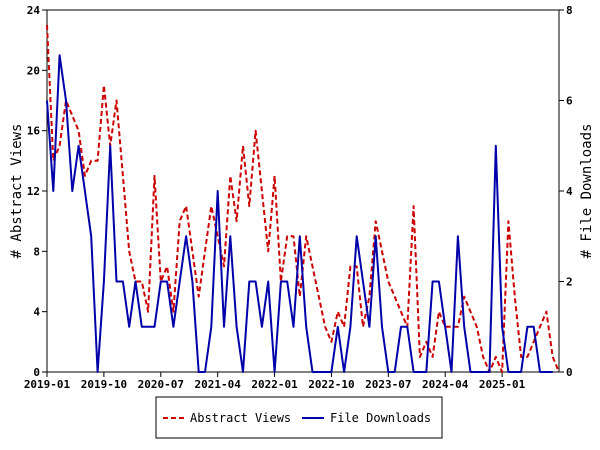 Image resolution: width=600 pixels, height=450 pixels. I want to click on y-left-tick-label: 4, so click(36, 312).